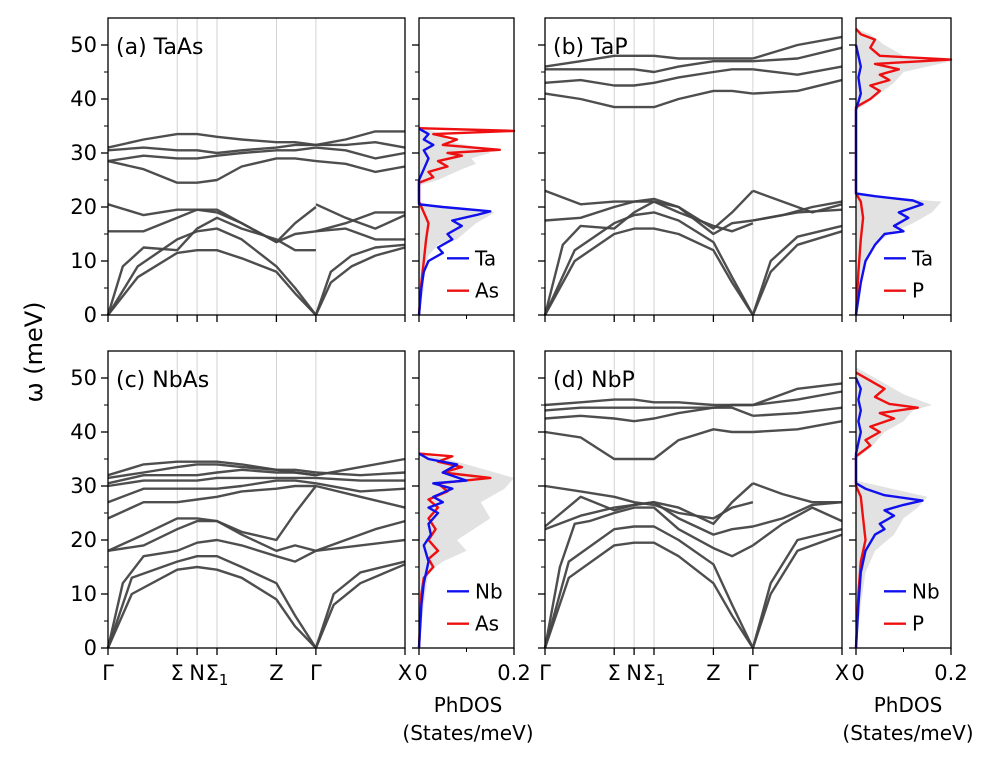 This screenshot has width=996, height=766. I want to click on dos-x-title-right-line2: (States/meV), so click(907, 733).